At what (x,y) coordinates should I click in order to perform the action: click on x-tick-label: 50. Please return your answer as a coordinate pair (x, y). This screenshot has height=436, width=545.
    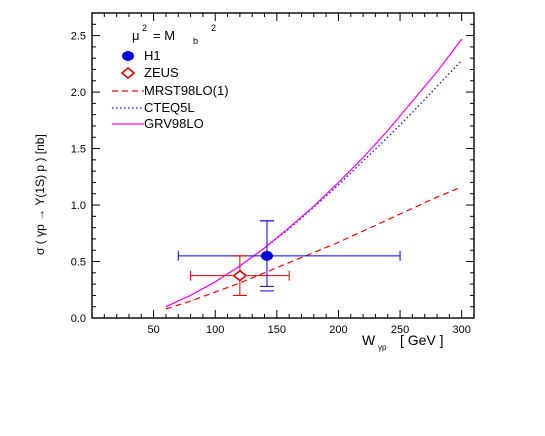
    Looking at the image, I should click on (153, 330).